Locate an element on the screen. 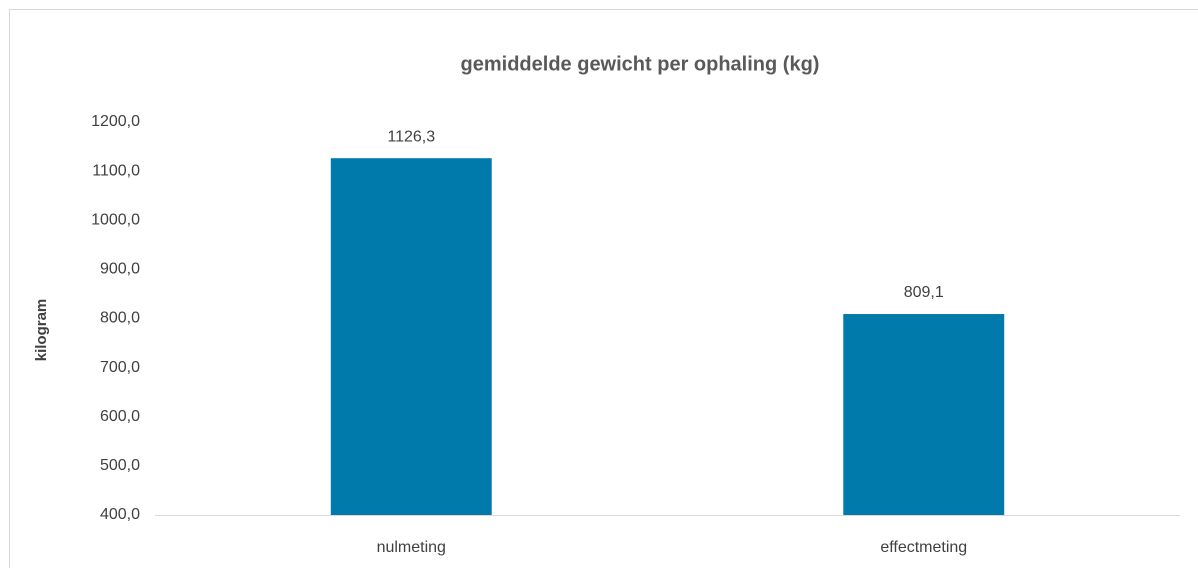  data-label: 1126,3 is located at coordinates (411, 136).